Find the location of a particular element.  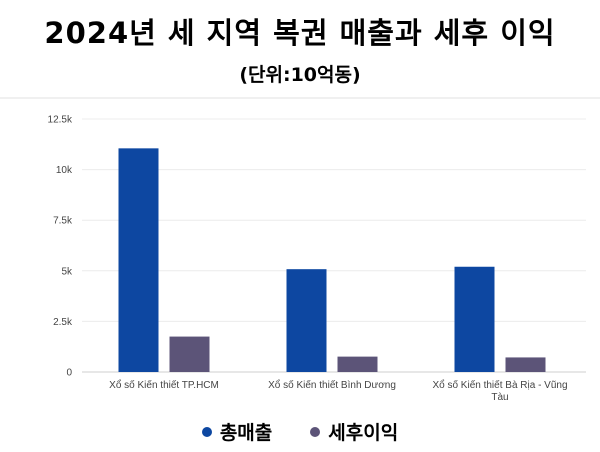

legend-label: 총매출 is located at coordinates (246, 433).